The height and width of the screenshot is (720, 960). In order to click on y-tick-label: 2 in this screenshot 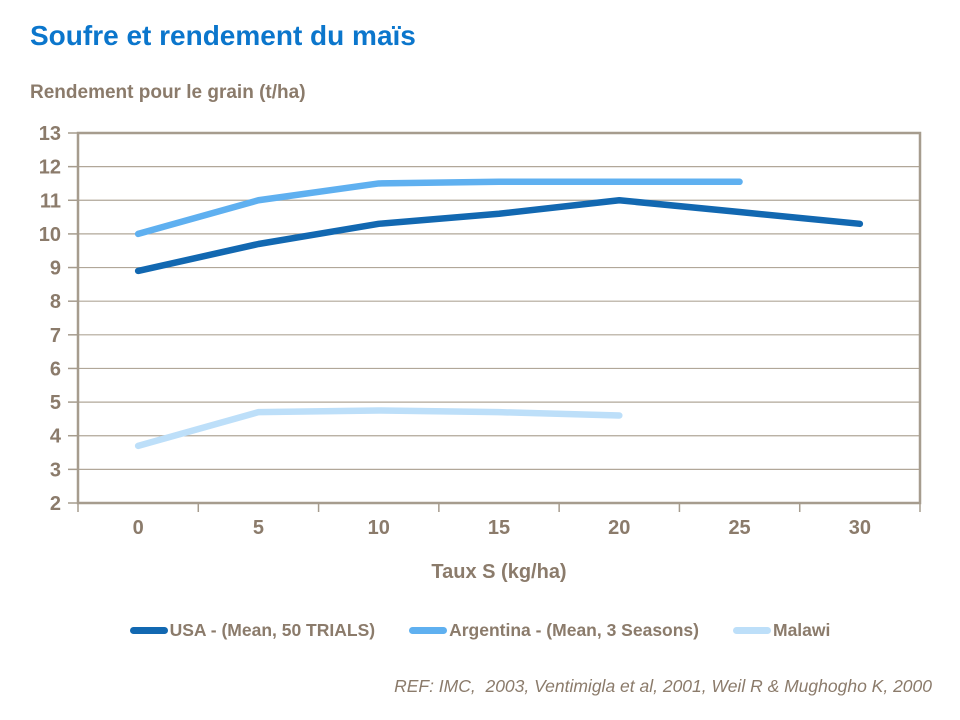, I will do `click(55, 504)`.